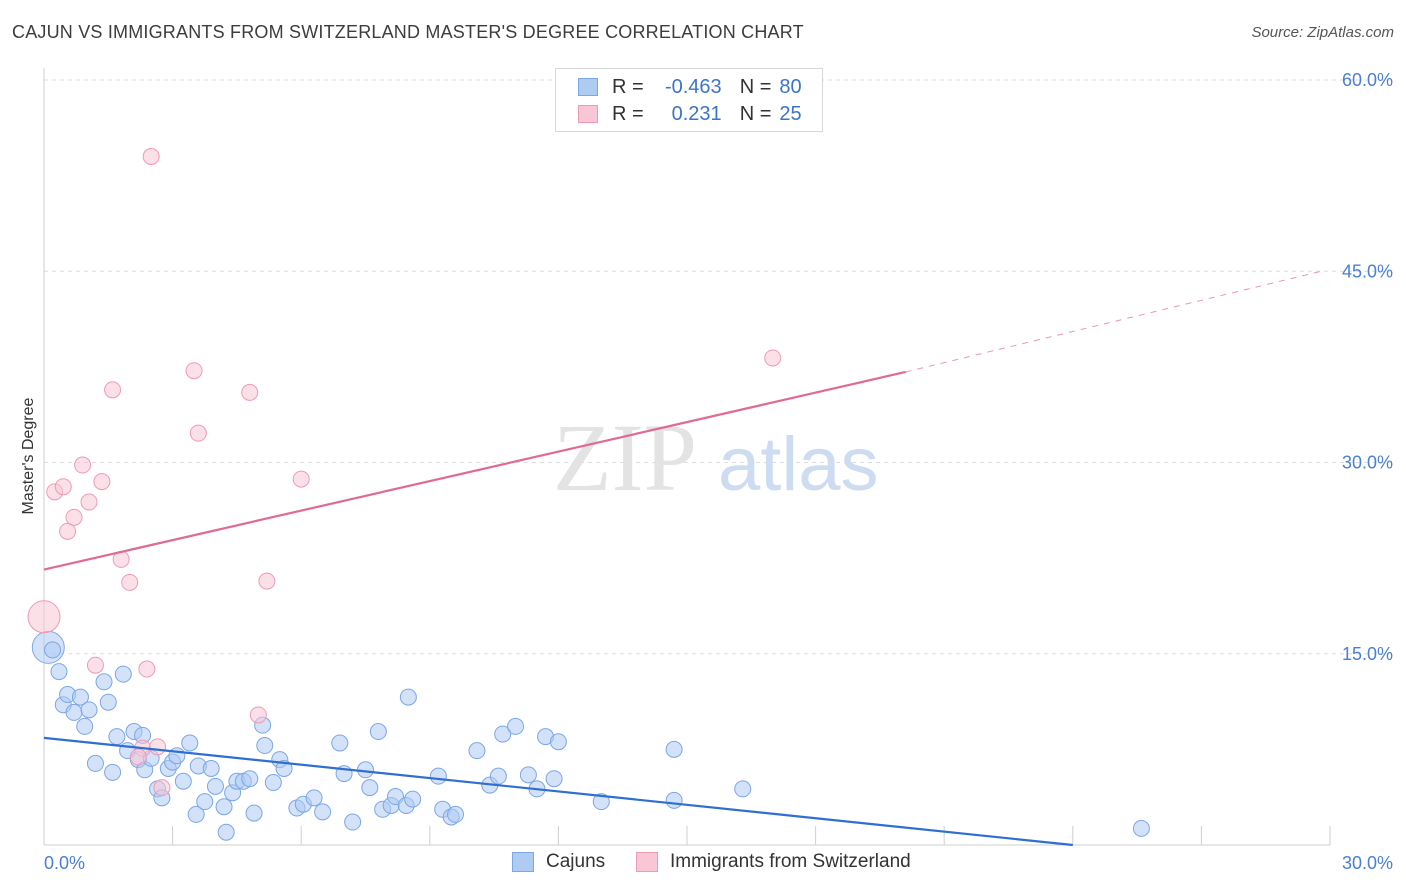  Describe the element at coordinates (690, 87) in the screenshot. I see `legend-row-cajuns: R = -0.463 N = 80` at that location.